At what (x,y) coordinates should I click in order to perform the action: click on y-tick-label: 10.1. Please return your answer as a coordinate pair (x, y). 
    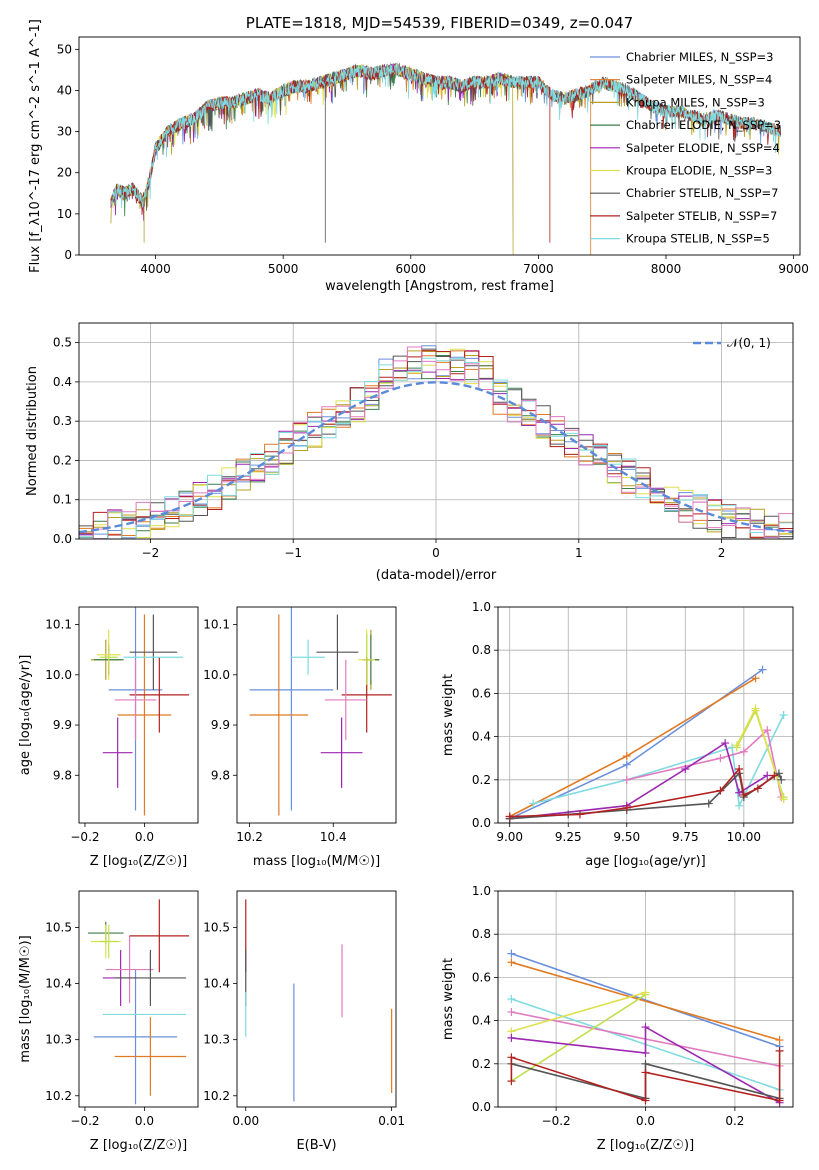
    Looking at the image, I should click on (58, 625).